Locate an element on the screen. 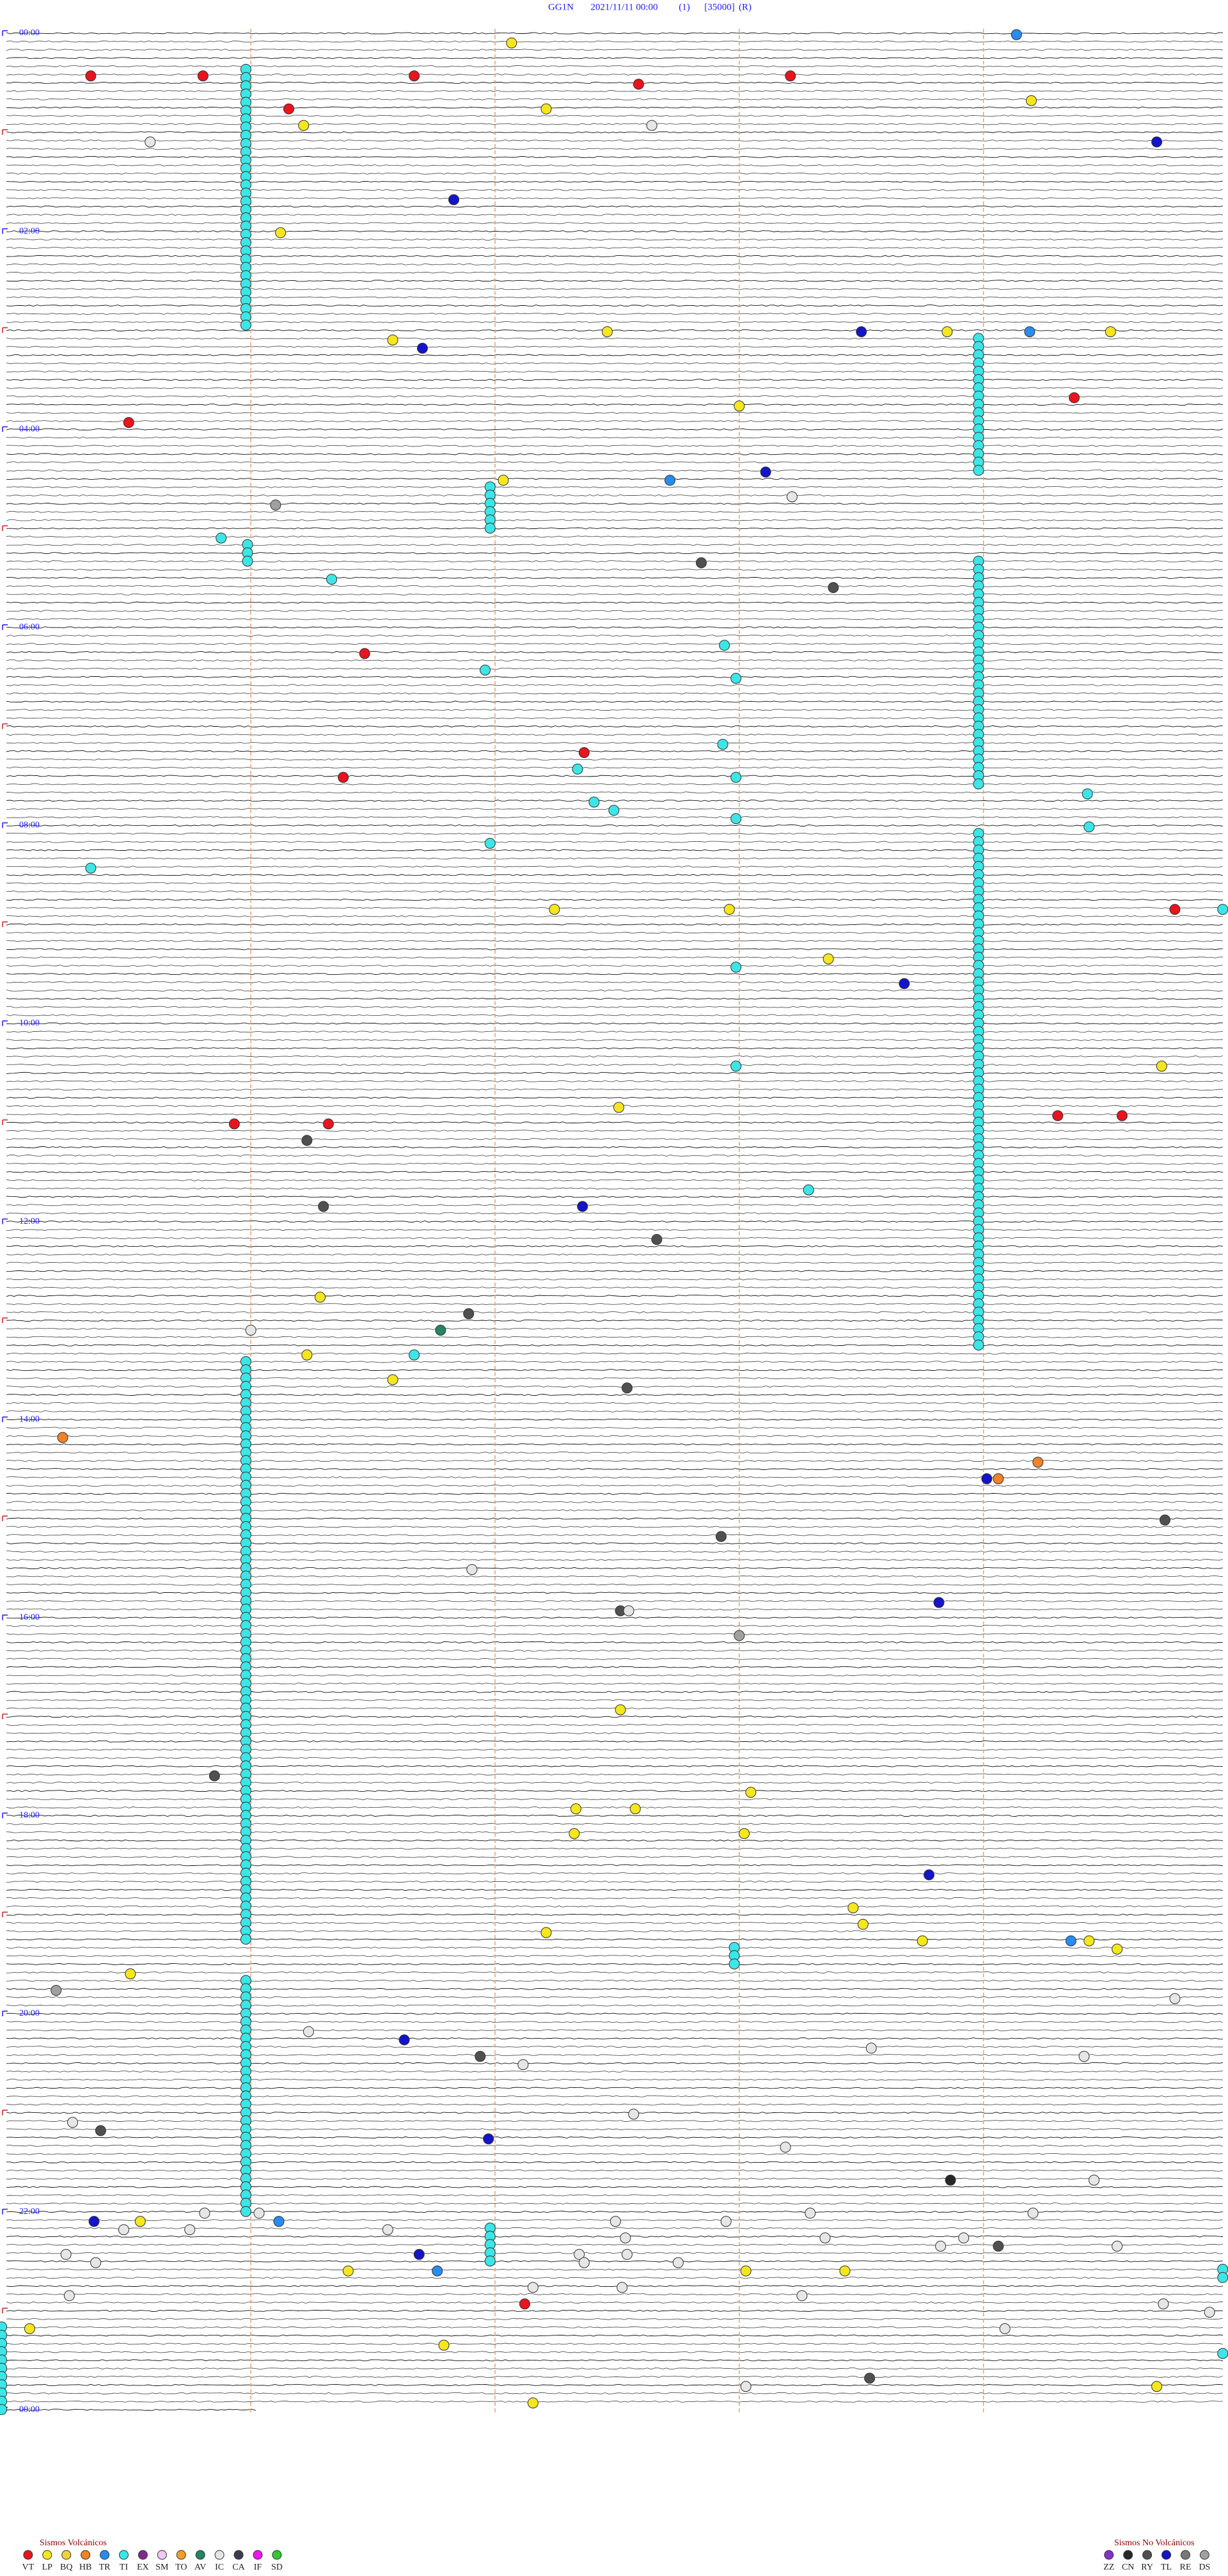  station: GG1N is located at coordinates (561, 7).